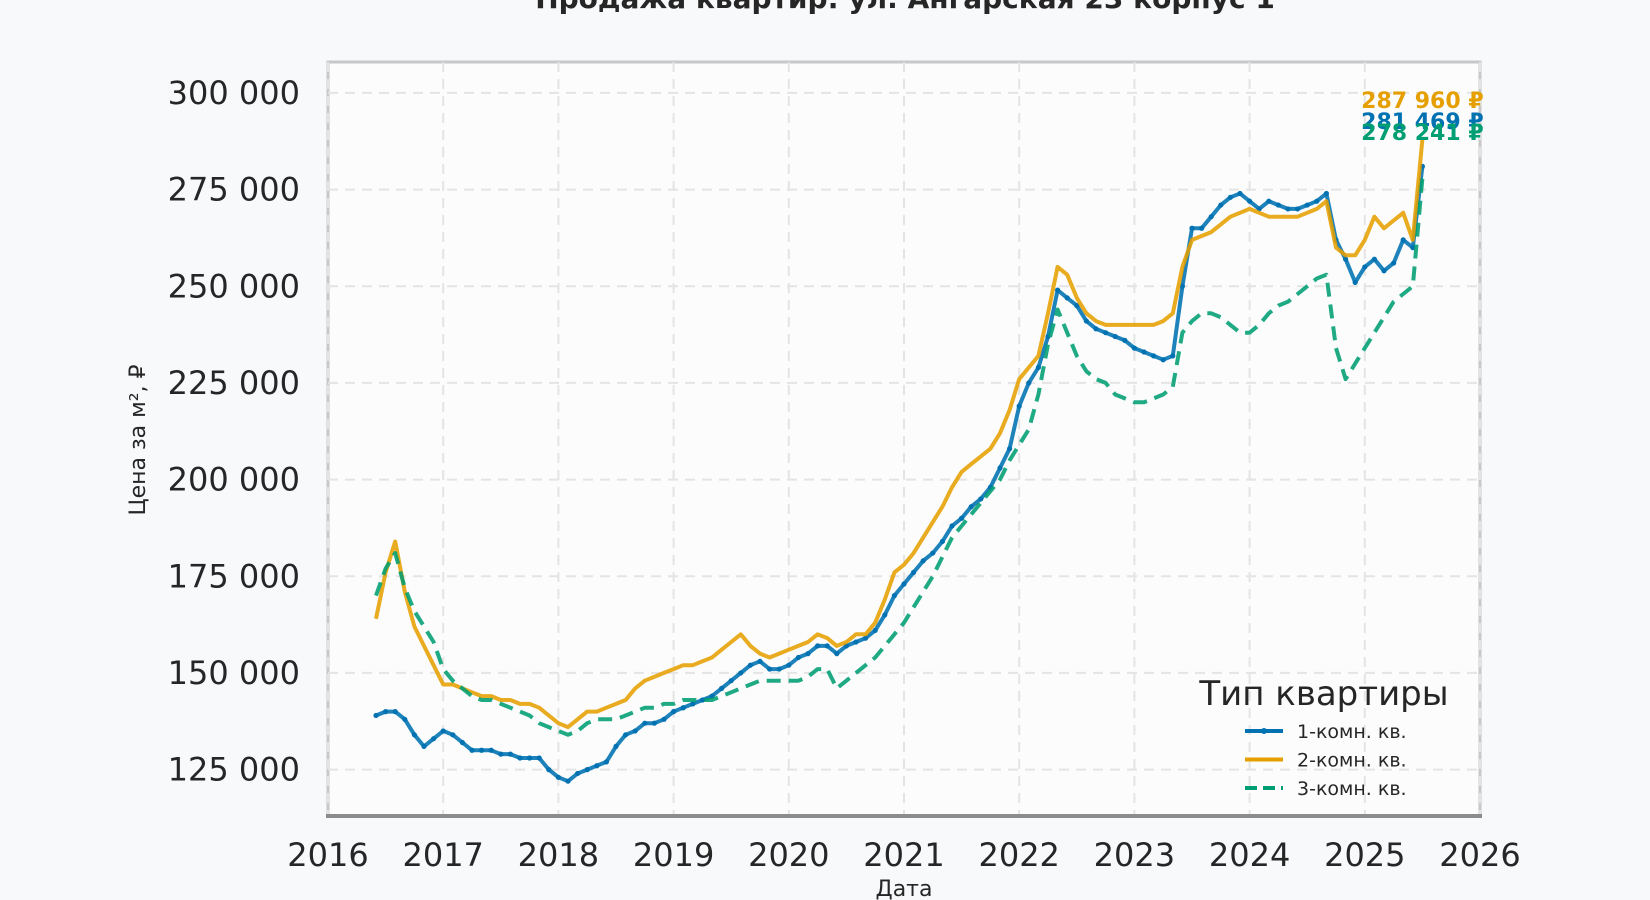 Image resolution: width=1650 pixels, height=900 pixels. What do you see at coordinates (1422, 122) in the screenshot?
I see `end-value-label: 281 469 ₽` at bounding box center [1422, 122].